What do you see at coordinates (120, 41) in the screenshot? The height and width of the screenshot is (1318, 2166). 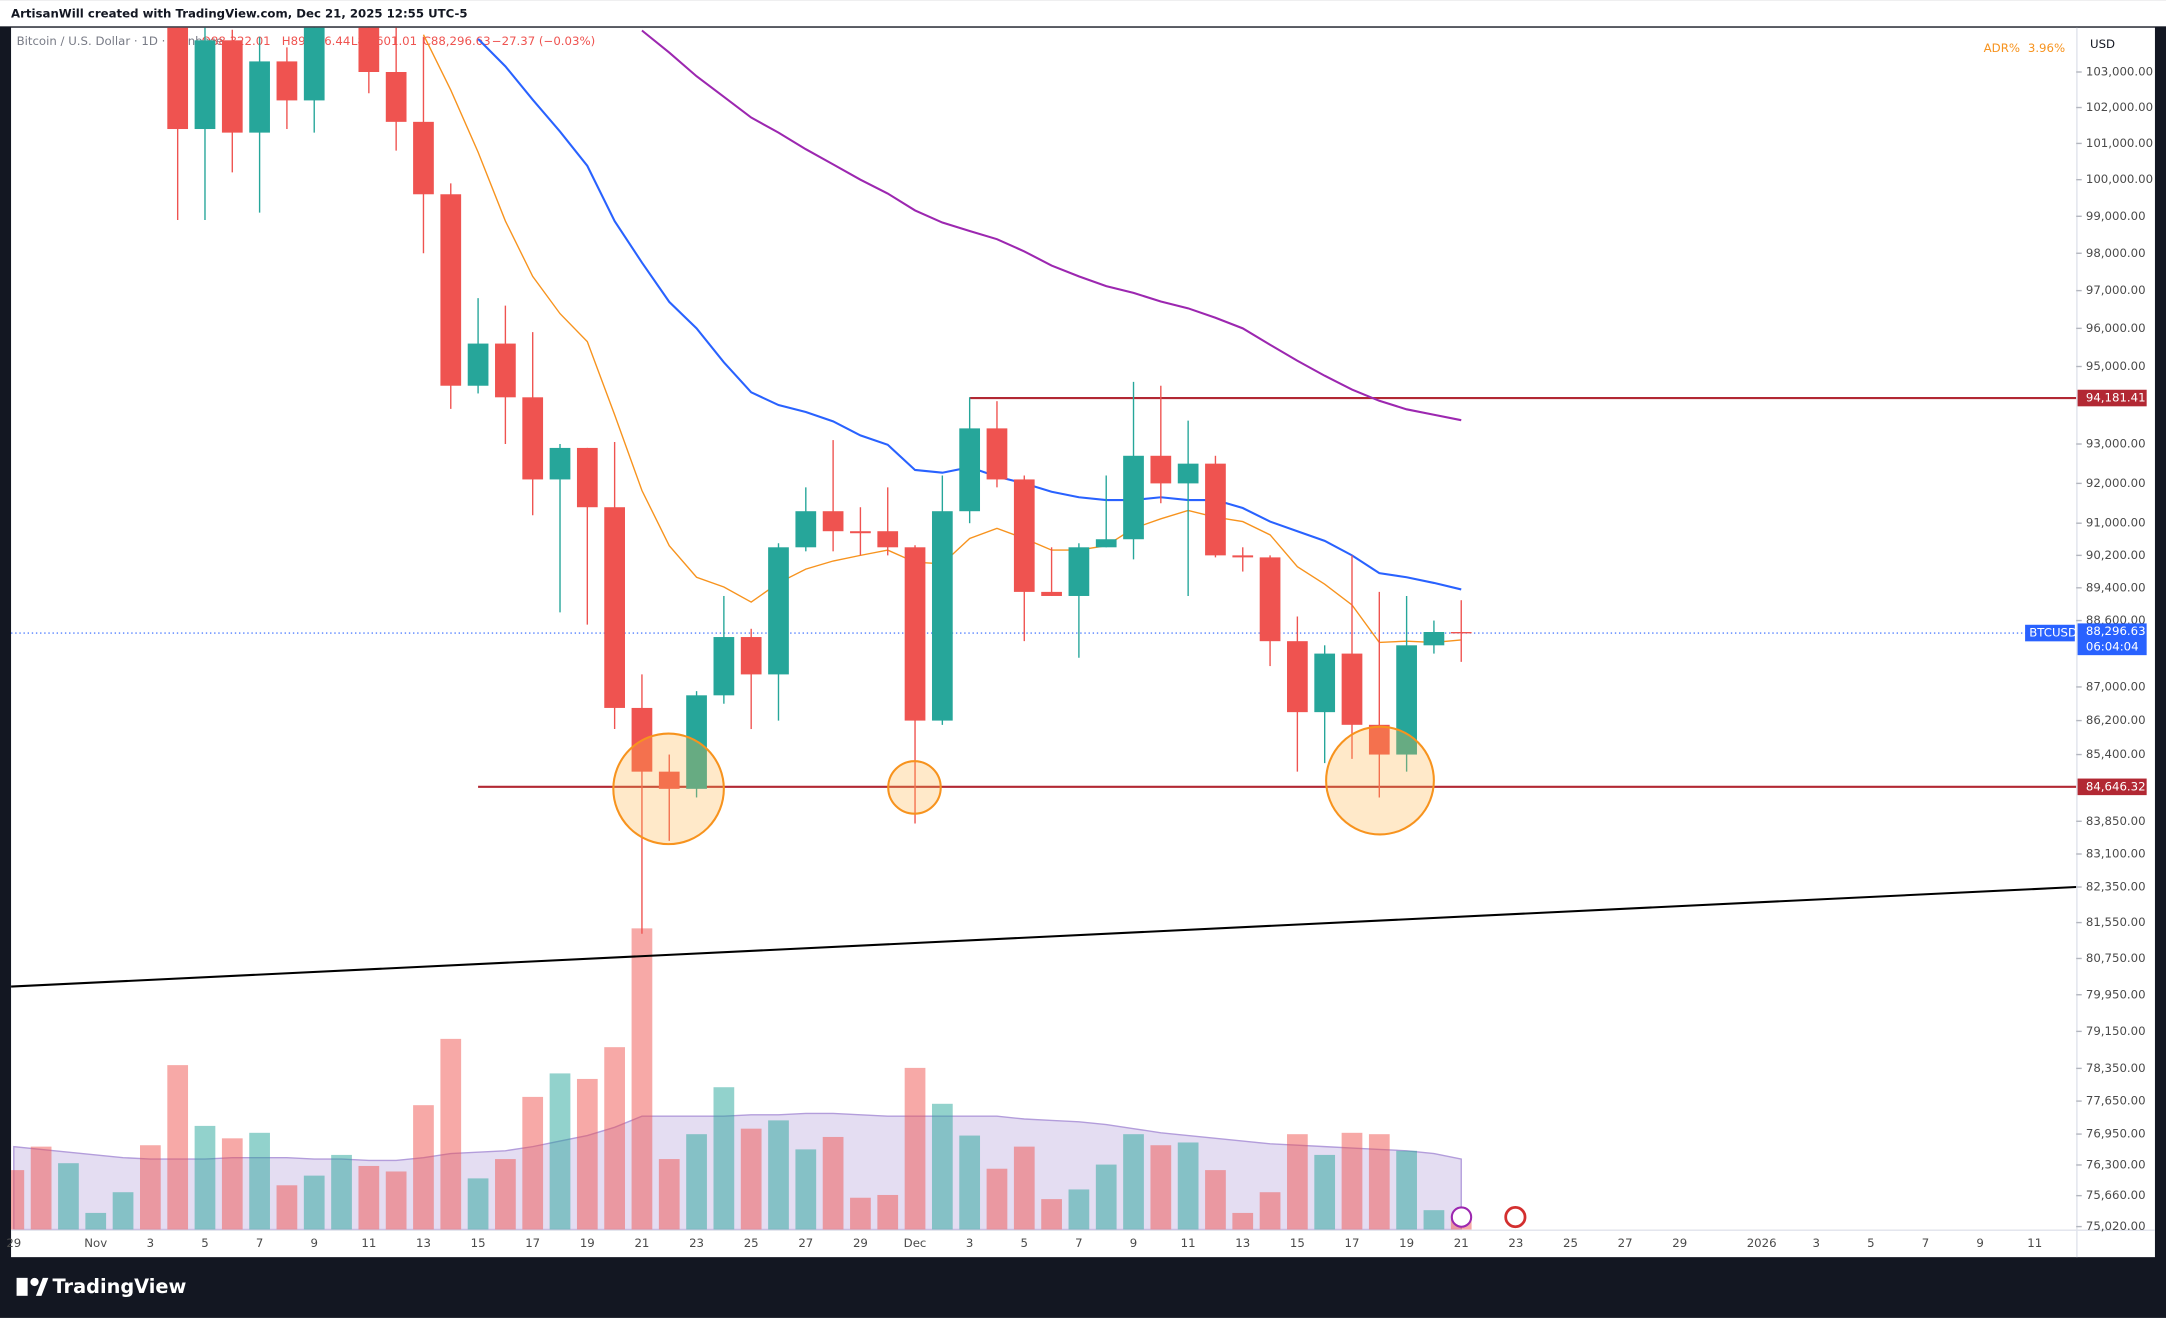 I see `symbol: Bitcoin / U.S. Dollar · 1D · Coinbase` at bounding box center [120, 41].